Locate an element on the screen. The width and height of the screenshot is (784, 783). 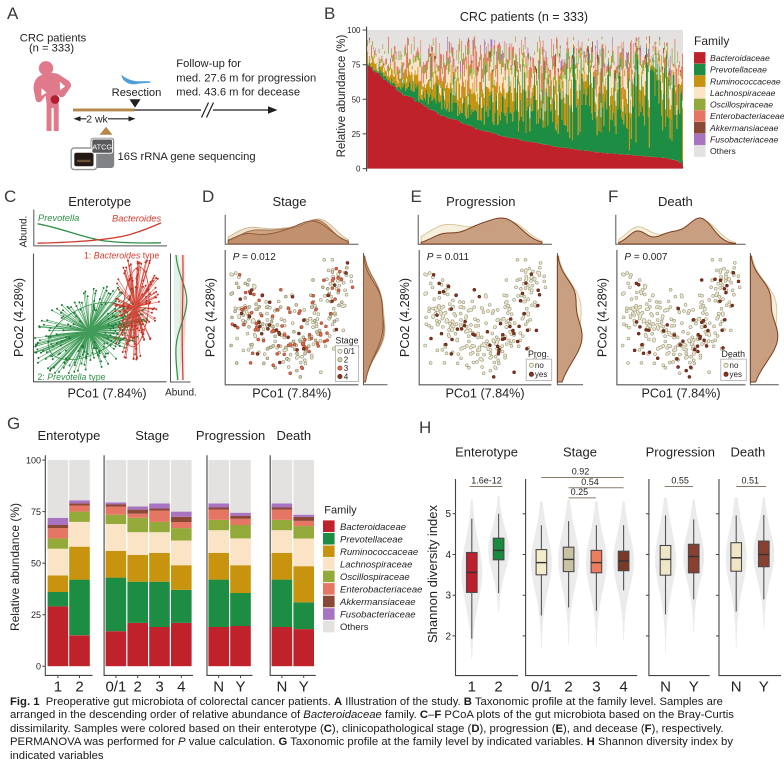
svg-text: Fusobacteriaceae is located at coordinates (744, 140).